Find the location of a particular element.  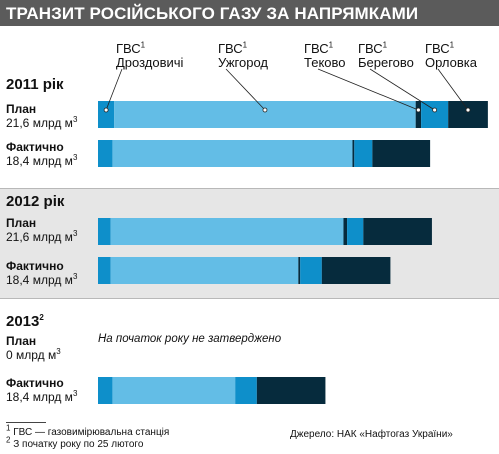

chart-title: ТРАНЗИТ РОСІЙСЬКОГО ГАЗУ ЗА НАПРЯМКАМИ is located at coordinates (212, 13).